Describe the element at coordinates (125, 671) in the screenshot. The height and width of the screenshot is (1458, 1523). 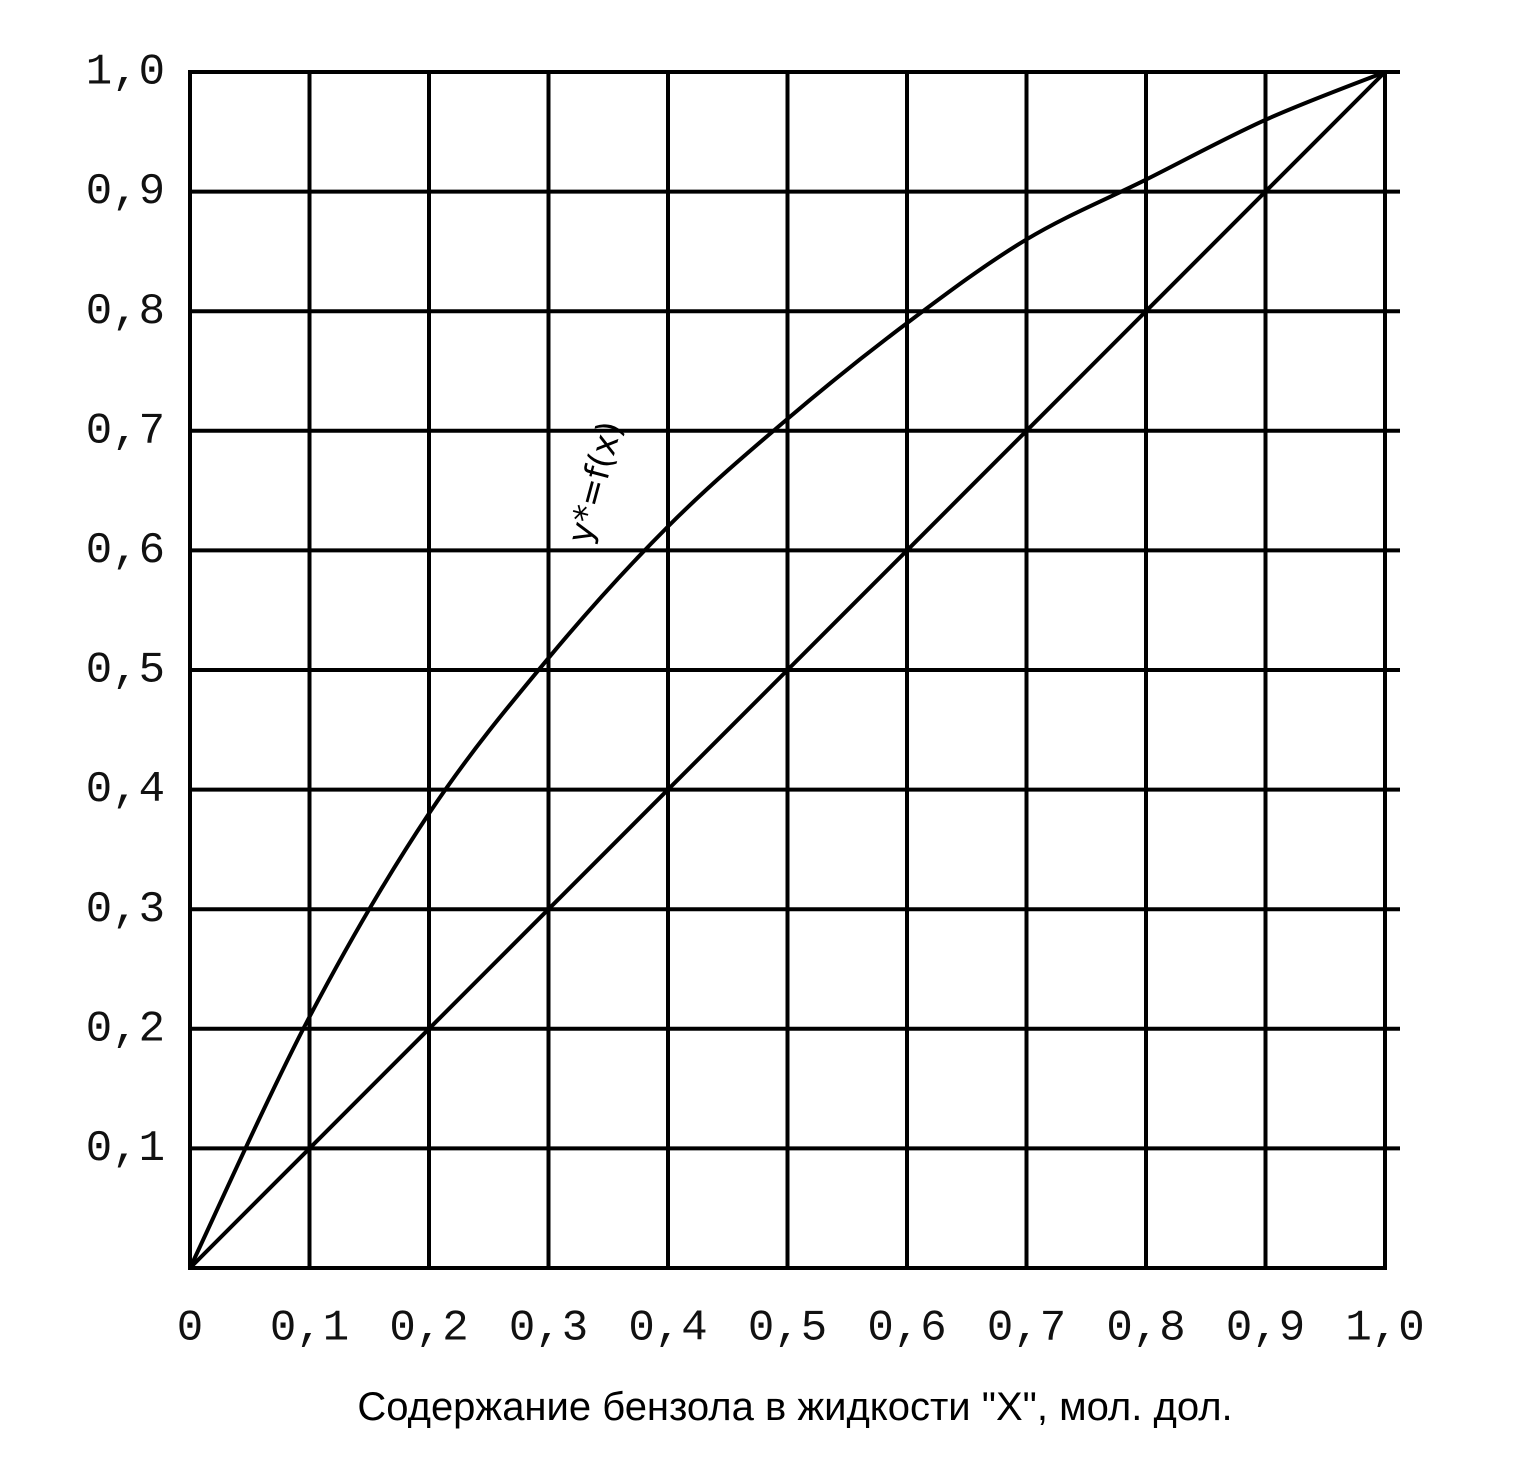
I see `y-tick-label: 0,5` at that location.